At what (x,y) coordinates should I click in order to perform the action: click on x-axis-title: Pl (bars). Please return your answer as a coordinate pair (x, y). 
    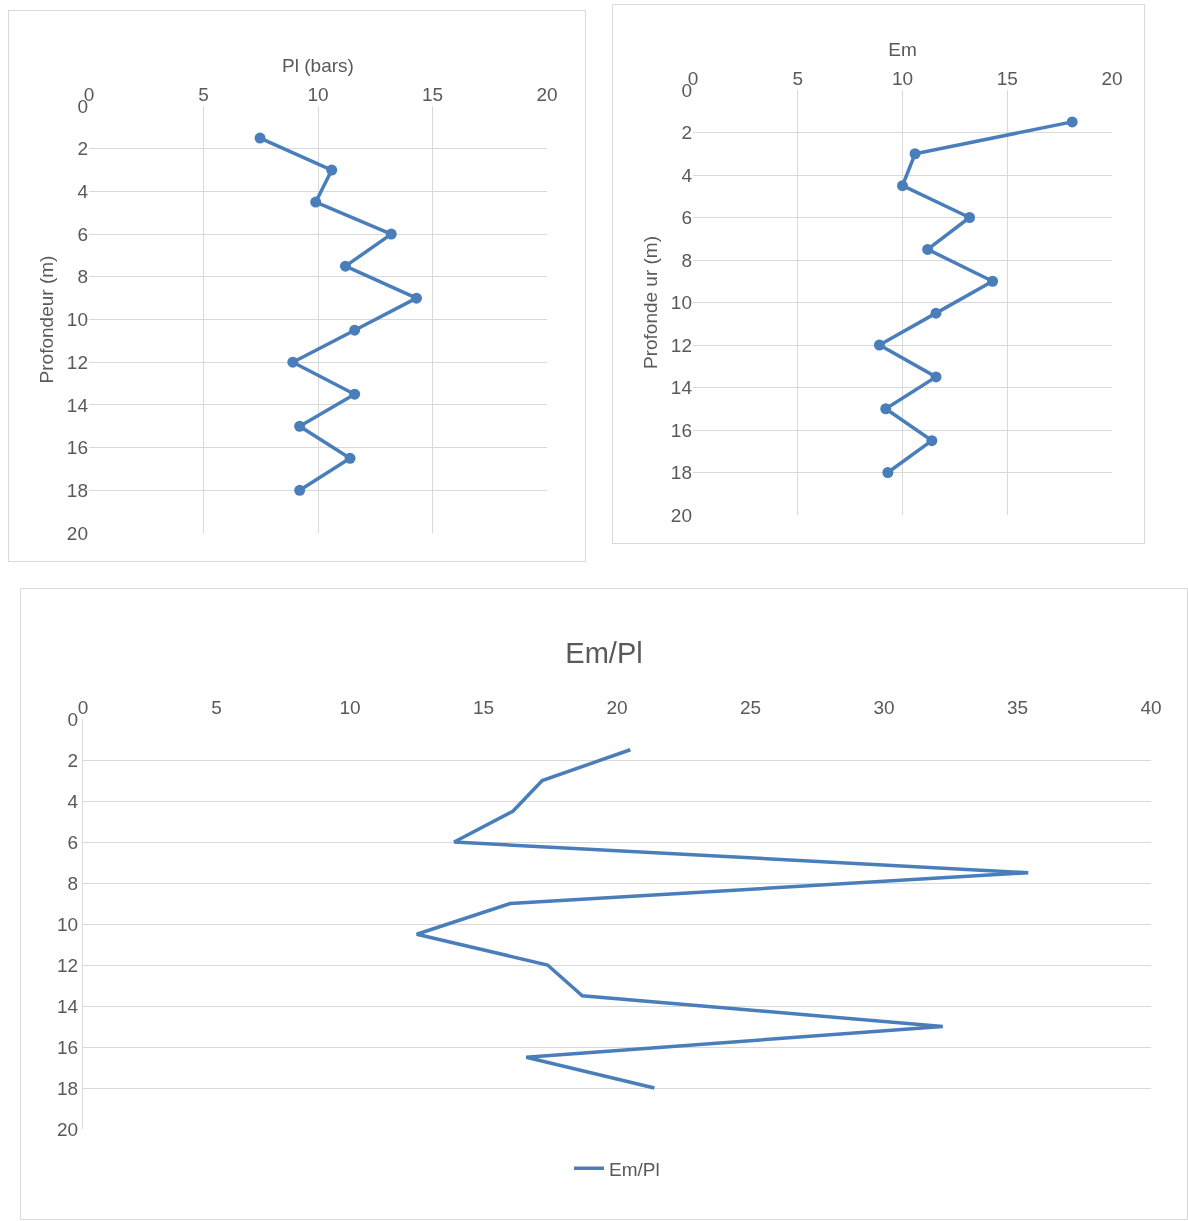
    Looking at the image, I should click on (318, 66).